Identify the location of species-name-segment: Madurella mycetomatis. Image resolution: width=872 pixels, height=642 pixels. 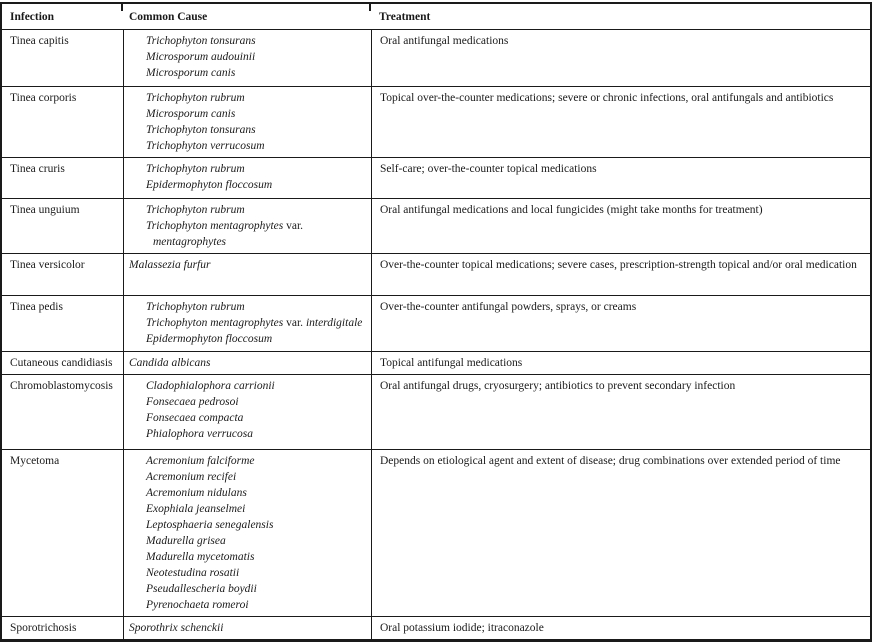
(200, 557).